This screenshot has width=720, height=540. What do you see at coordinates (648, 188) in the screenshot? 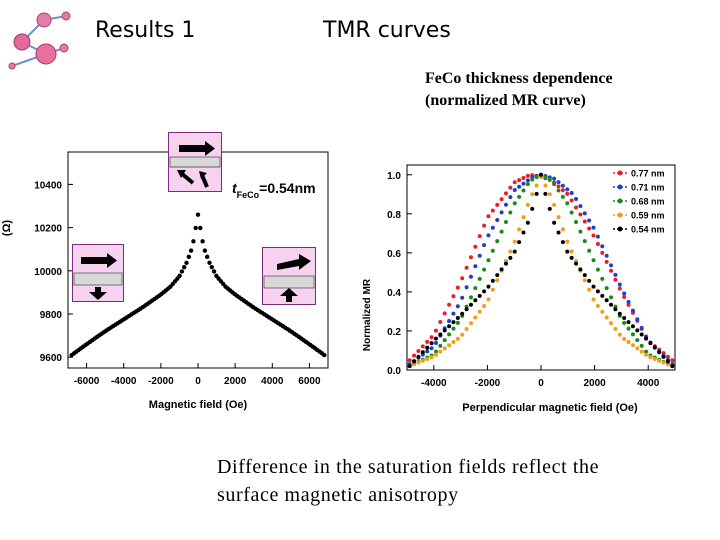
I see `legend-label: 0.71 nm` at bounding box center [648, 188].